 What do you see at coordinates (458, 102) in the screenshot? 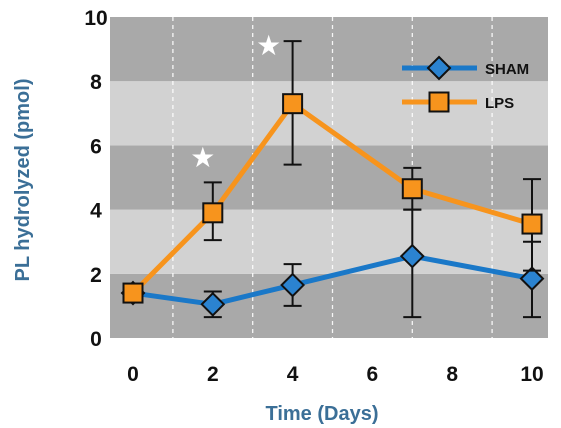
I see `legend-item-lps: LPS` at bounding box center [458, 102].